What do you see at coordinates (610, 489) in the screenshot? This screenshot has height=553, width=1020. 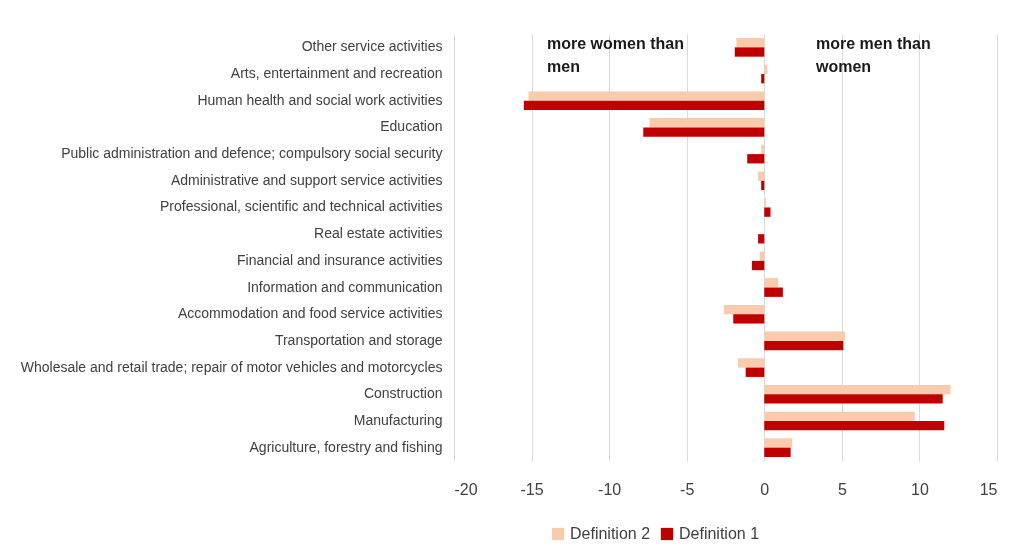 I see `x-tick-label: -10` at bounding box center [610, 489].